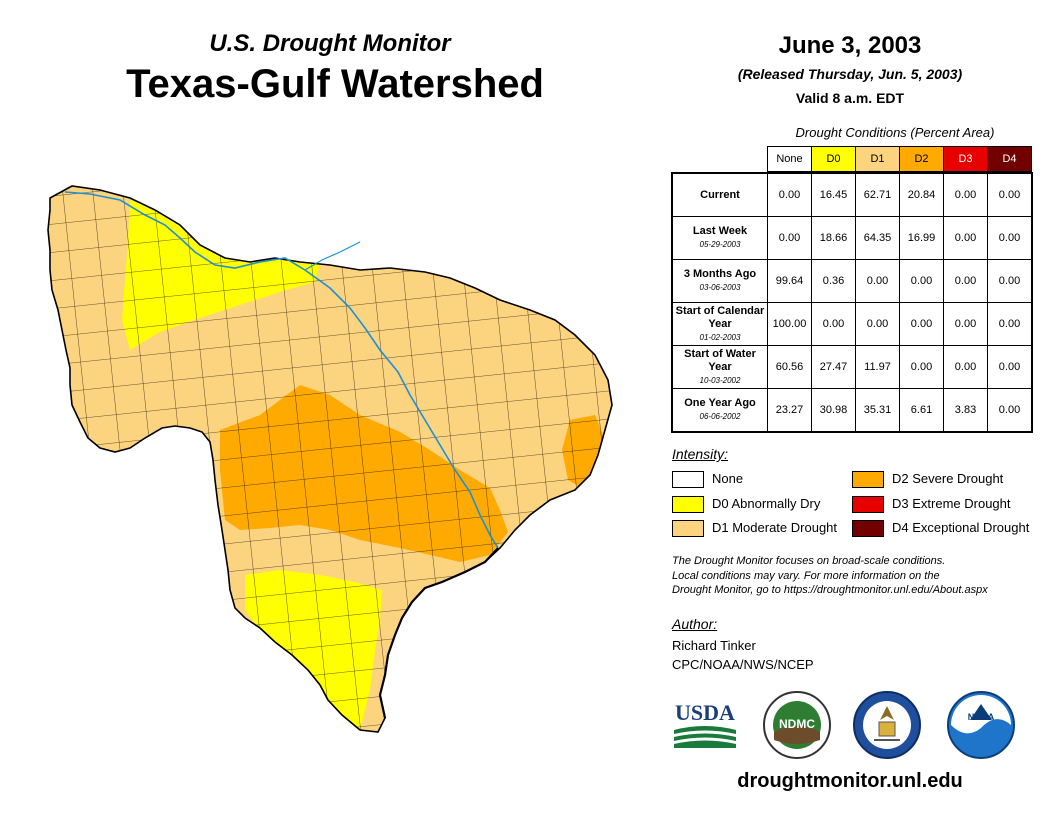  Describe the element at coordinates (775, 527) in the screenshot. I see `legend-label: D1 Moderate Drought` at that location.